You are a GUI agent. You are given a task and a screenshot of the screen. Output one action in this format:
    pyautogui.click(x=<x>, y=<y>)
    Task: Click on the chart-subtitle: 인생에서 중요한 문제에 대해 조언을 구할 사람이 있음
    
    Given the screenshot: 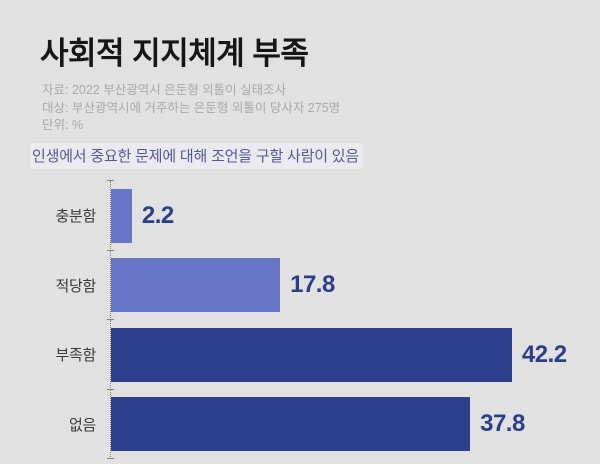 What is the action you would take?
    pyautogui.click(x=196, y=156)
    